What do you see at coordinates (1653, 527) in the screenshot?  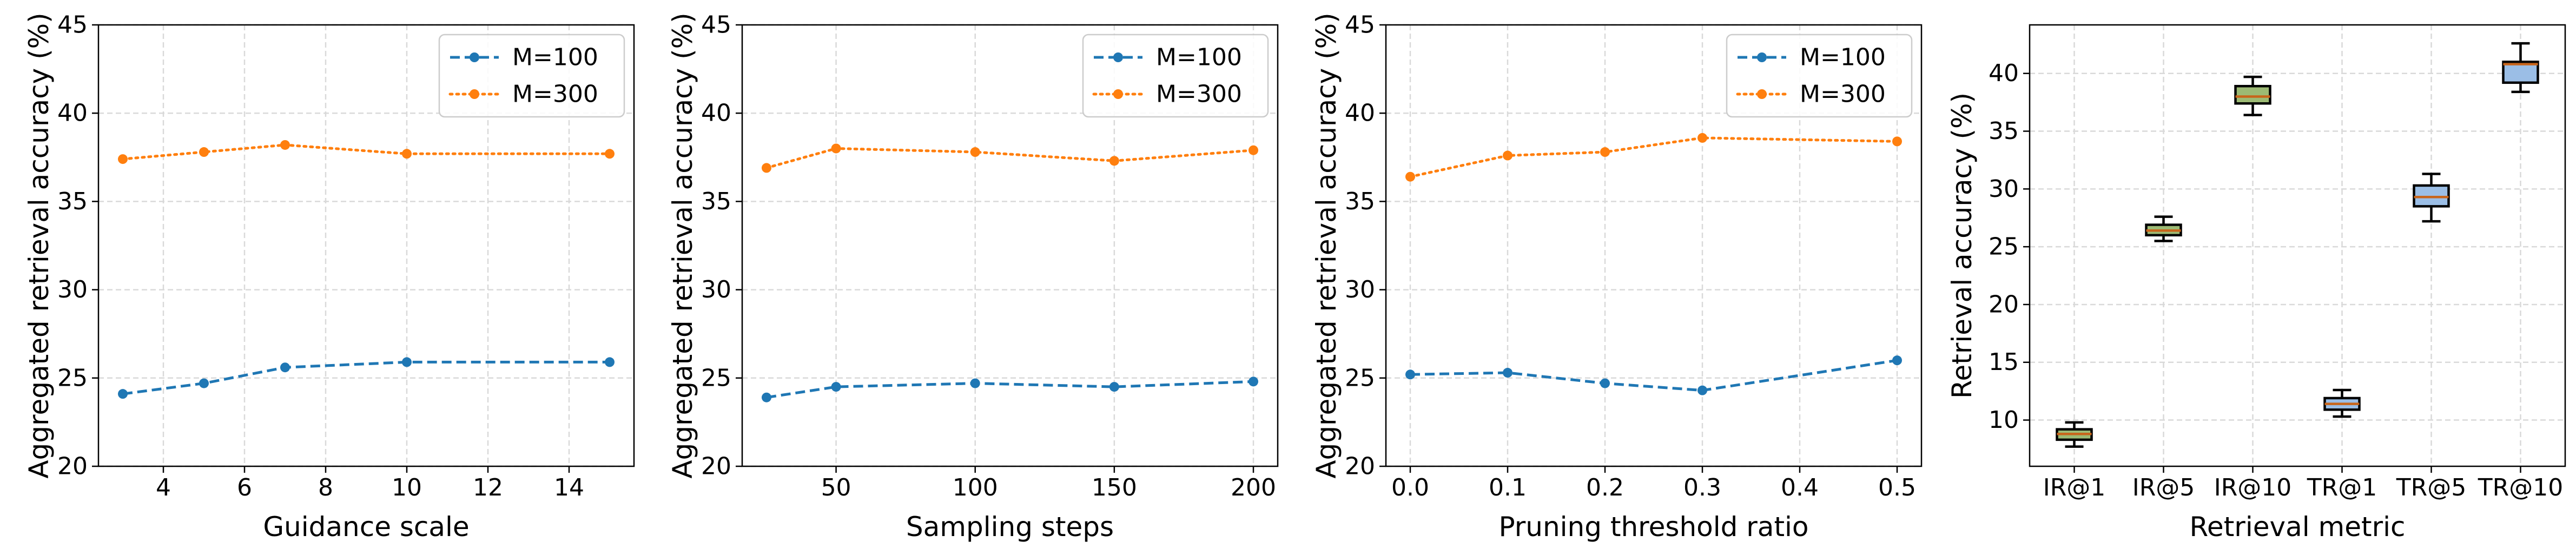 I see `x-axis-label: Pruning threshold ratio` at bounding box center [1653, 527].